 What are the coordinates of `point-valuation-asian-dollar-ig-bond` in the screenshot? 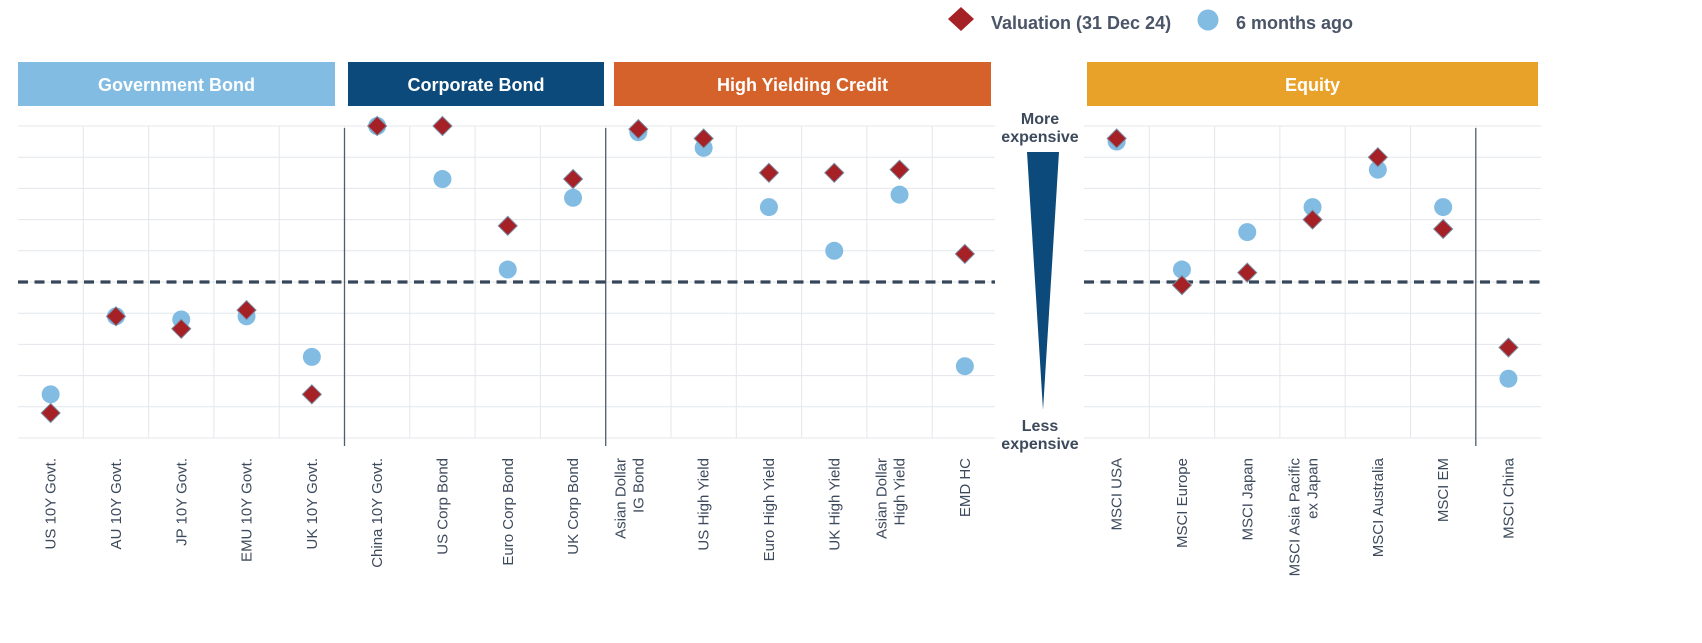 It's located at (638, 129).